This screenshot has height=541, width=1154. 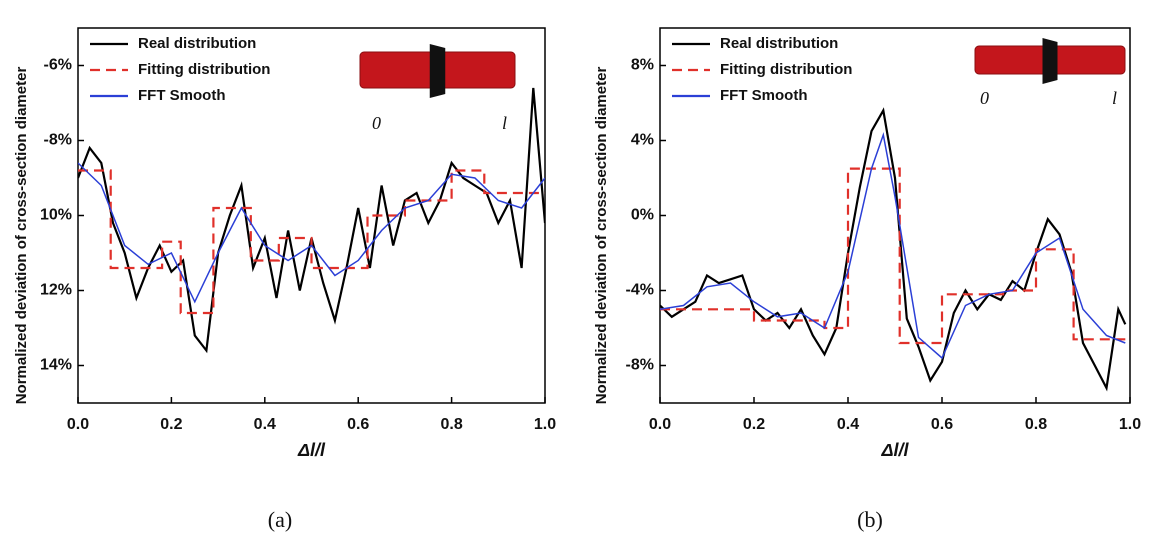 I want to click on y-tick-label: -6%, so click(x=58, y=65).